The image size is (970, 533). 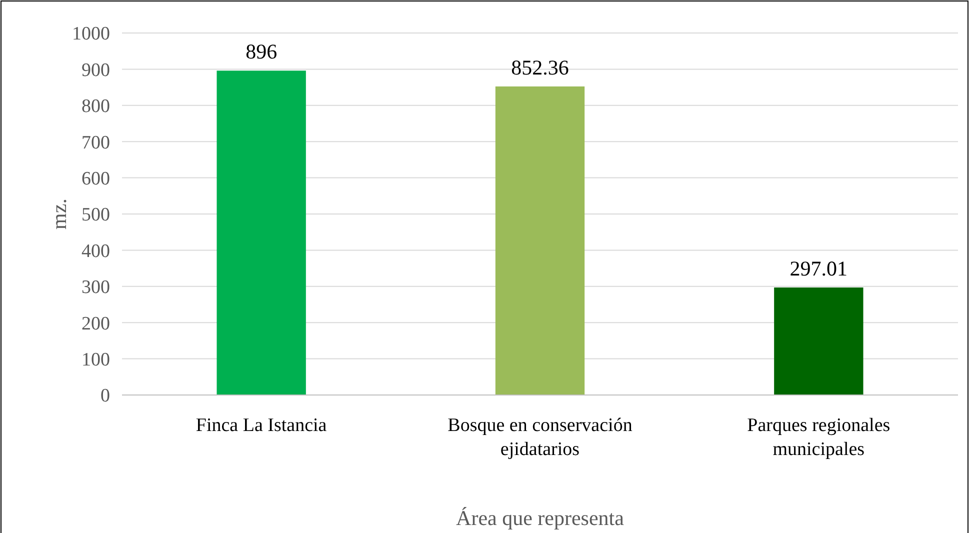 I want to click on data-label: 852.36, so click(x=540, y=67).